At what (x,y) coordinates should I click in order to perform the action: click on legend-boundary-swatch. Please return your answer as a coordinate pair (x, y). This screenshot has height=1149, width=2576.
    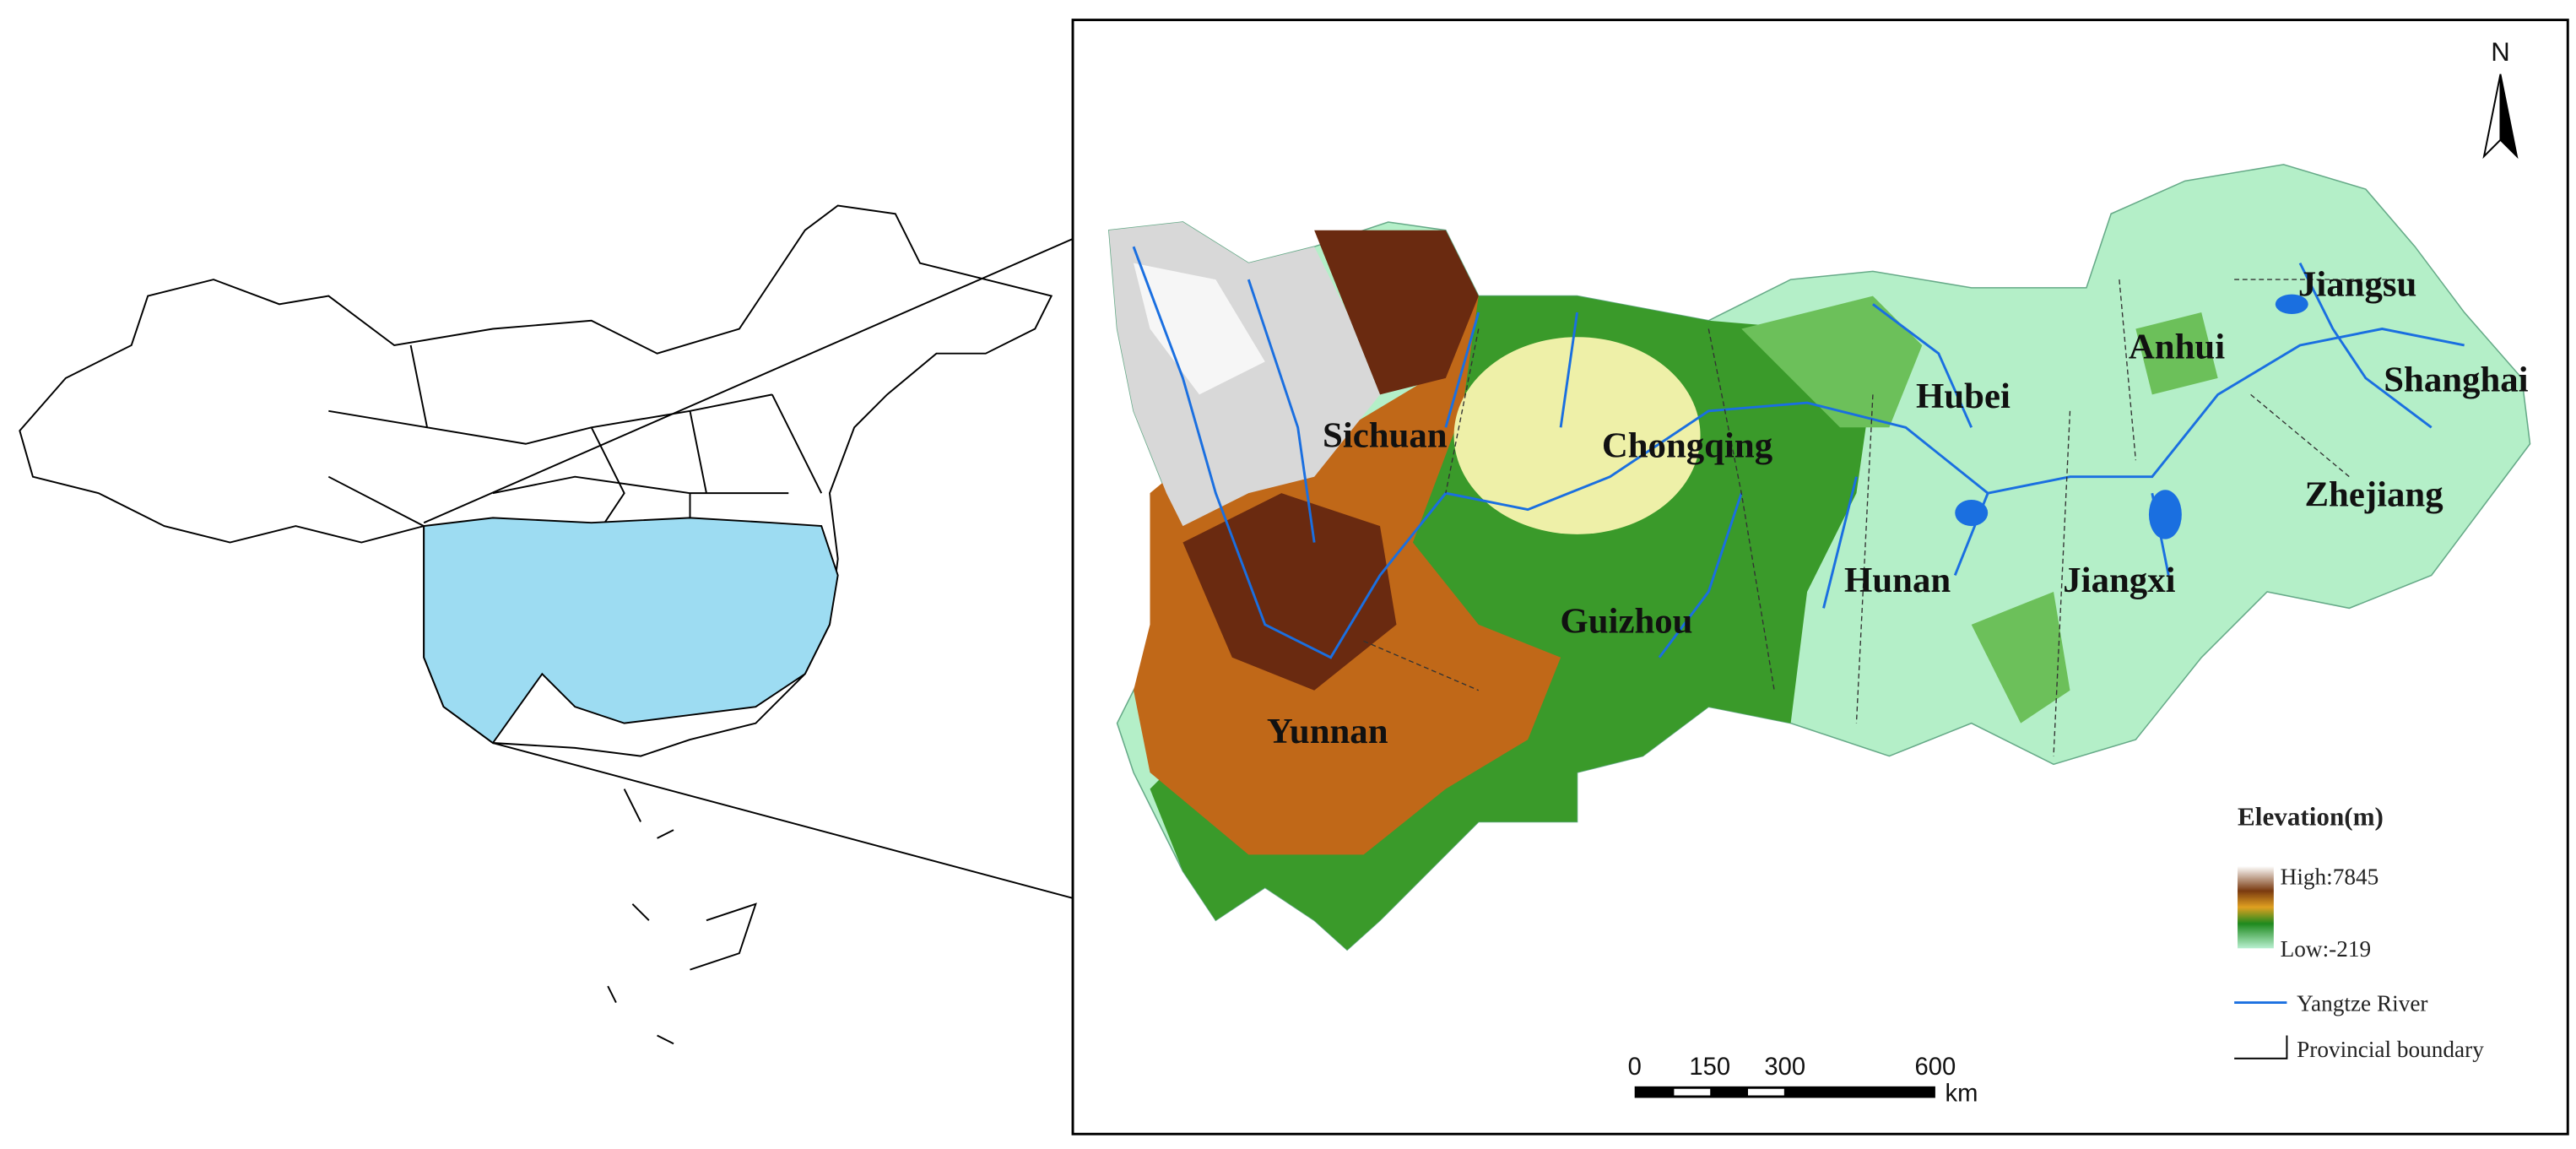
    Looking at the image, I should click on (2261, 1047).